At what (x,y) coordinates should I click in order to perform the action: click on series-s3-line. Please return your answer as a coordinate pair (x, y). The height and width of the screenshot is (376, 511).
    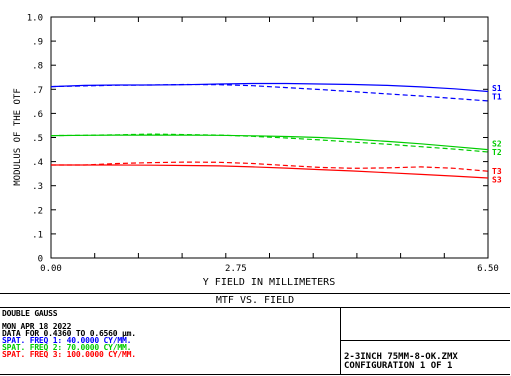
    Looking at the image, I should click on (270, 171).